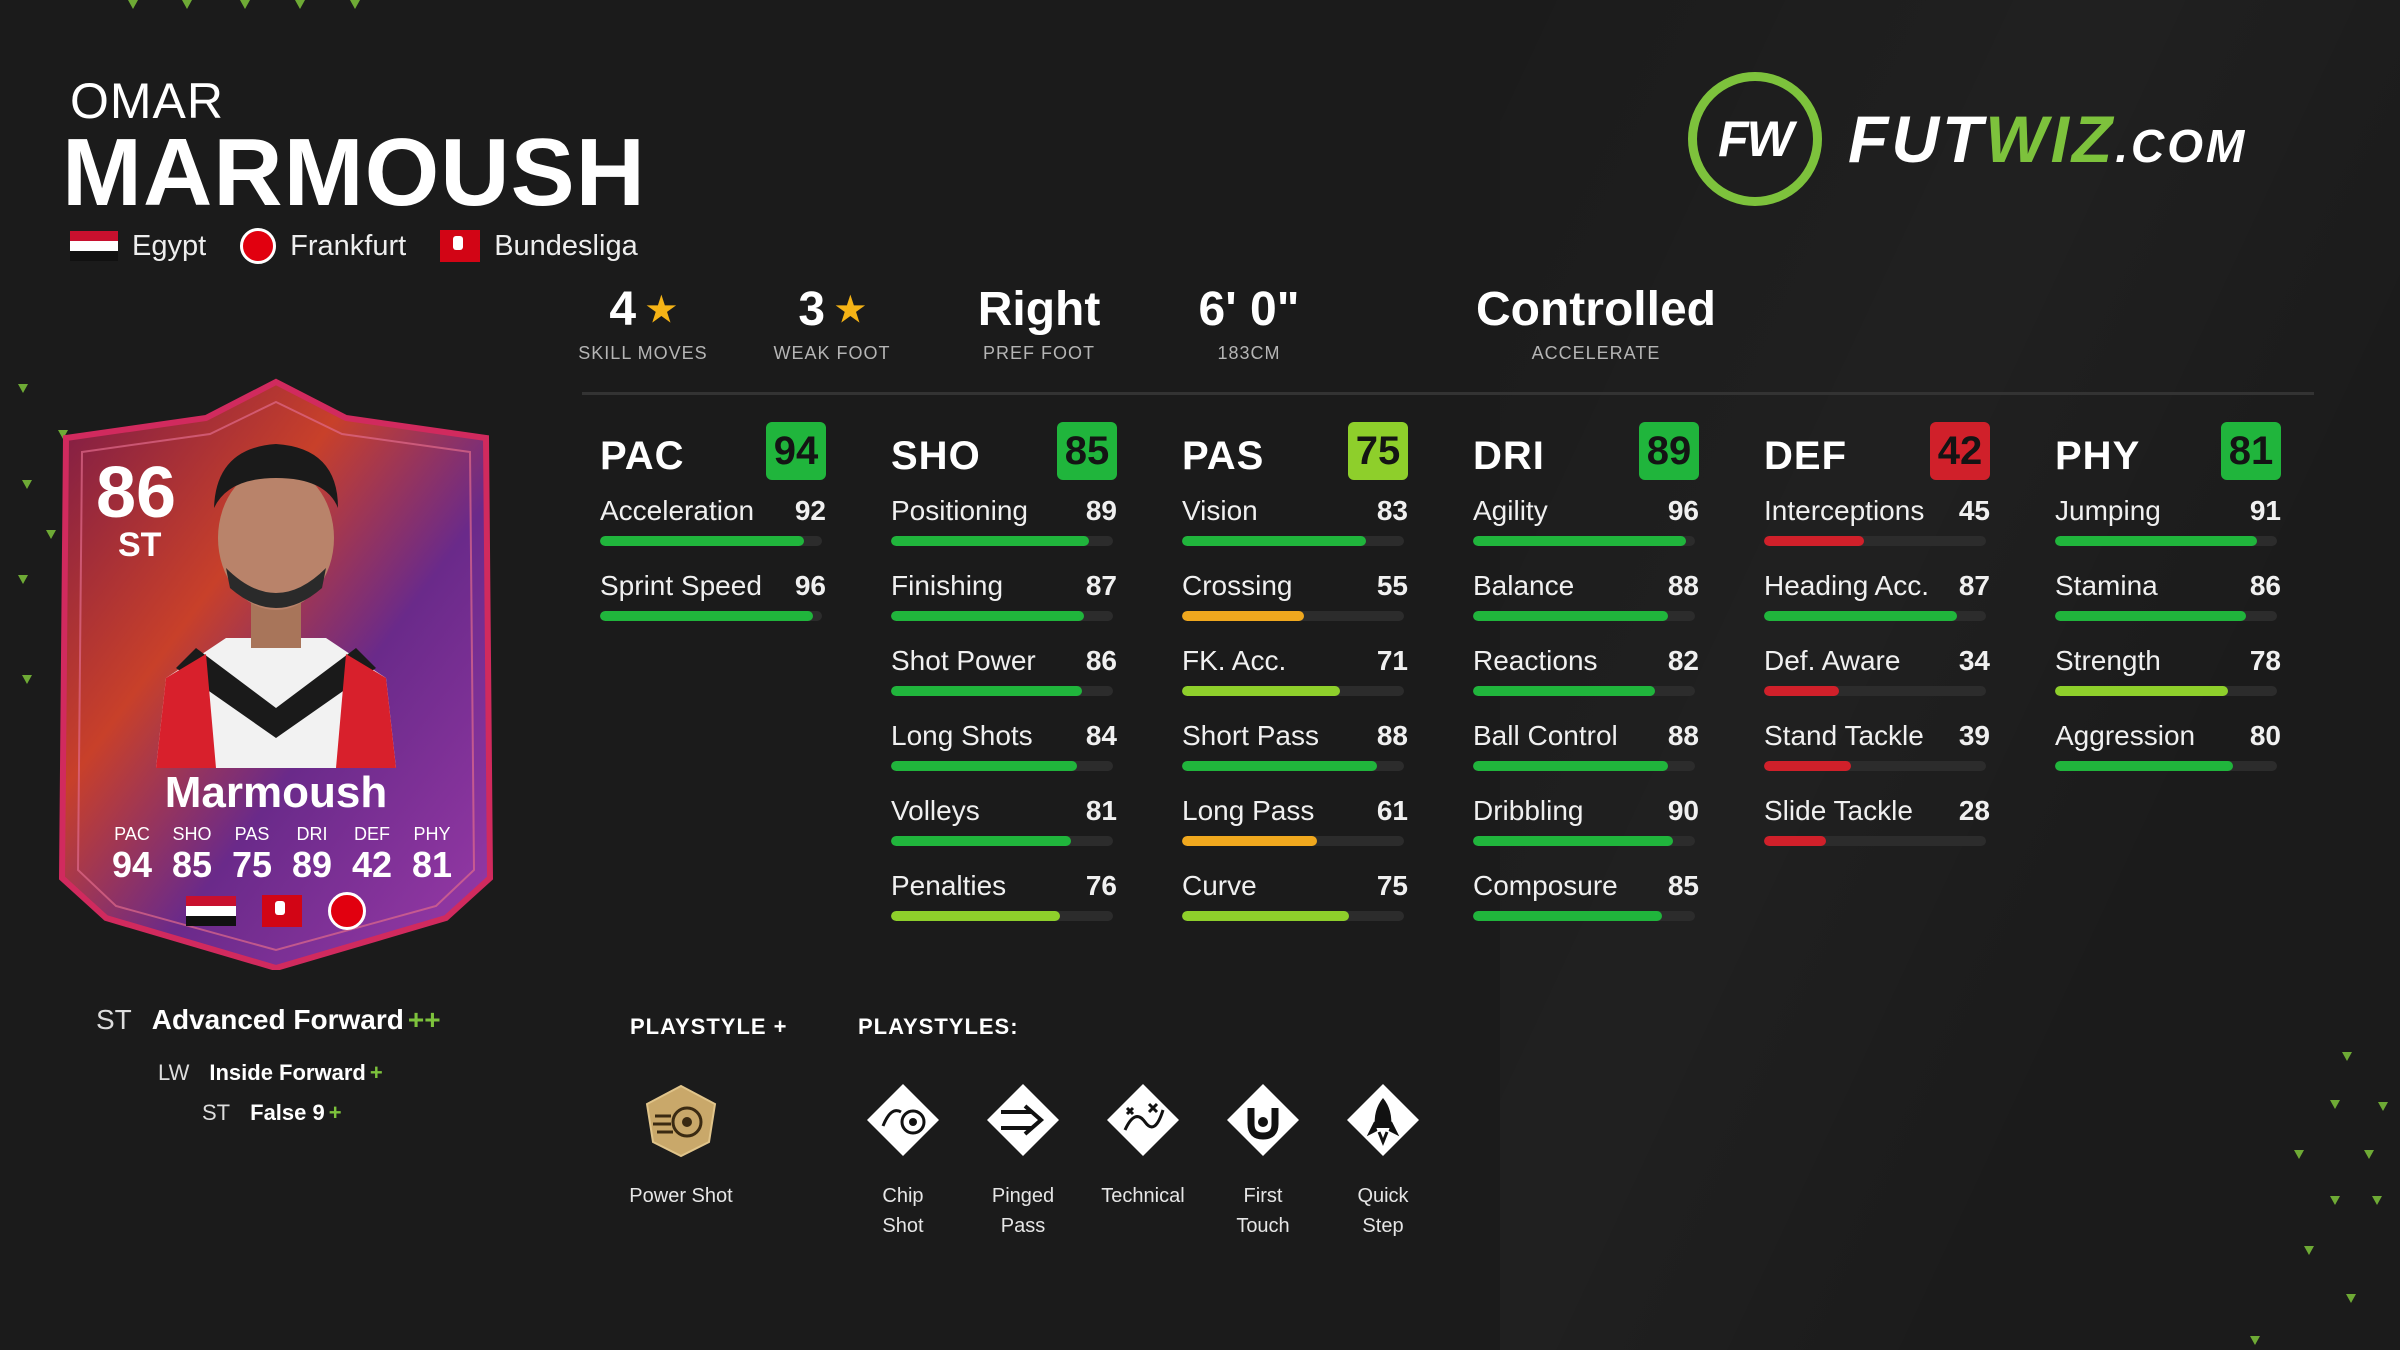  I want to click on stat-column-header: SHO 85, so click(1004, 451).